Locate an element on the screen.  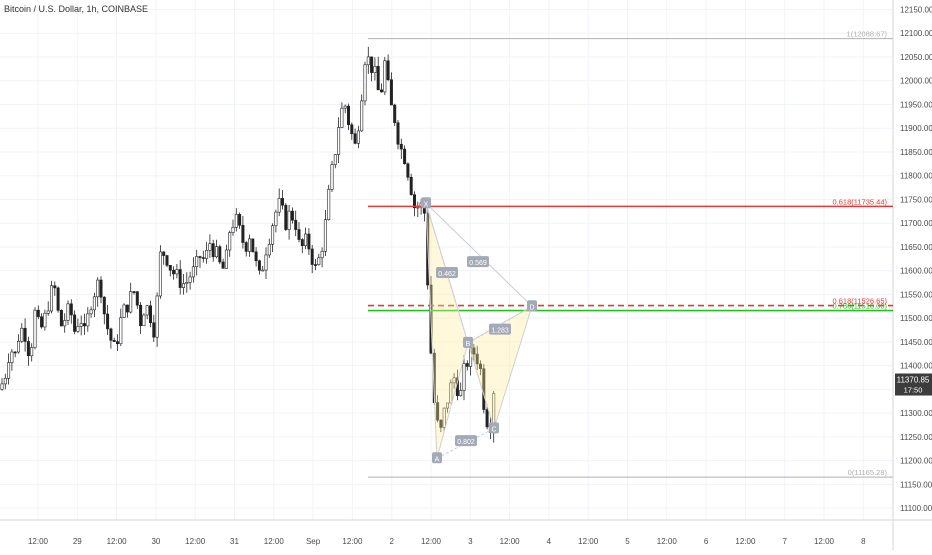
y-tick-label: 11650.00 is located at coordinates (916, 247).